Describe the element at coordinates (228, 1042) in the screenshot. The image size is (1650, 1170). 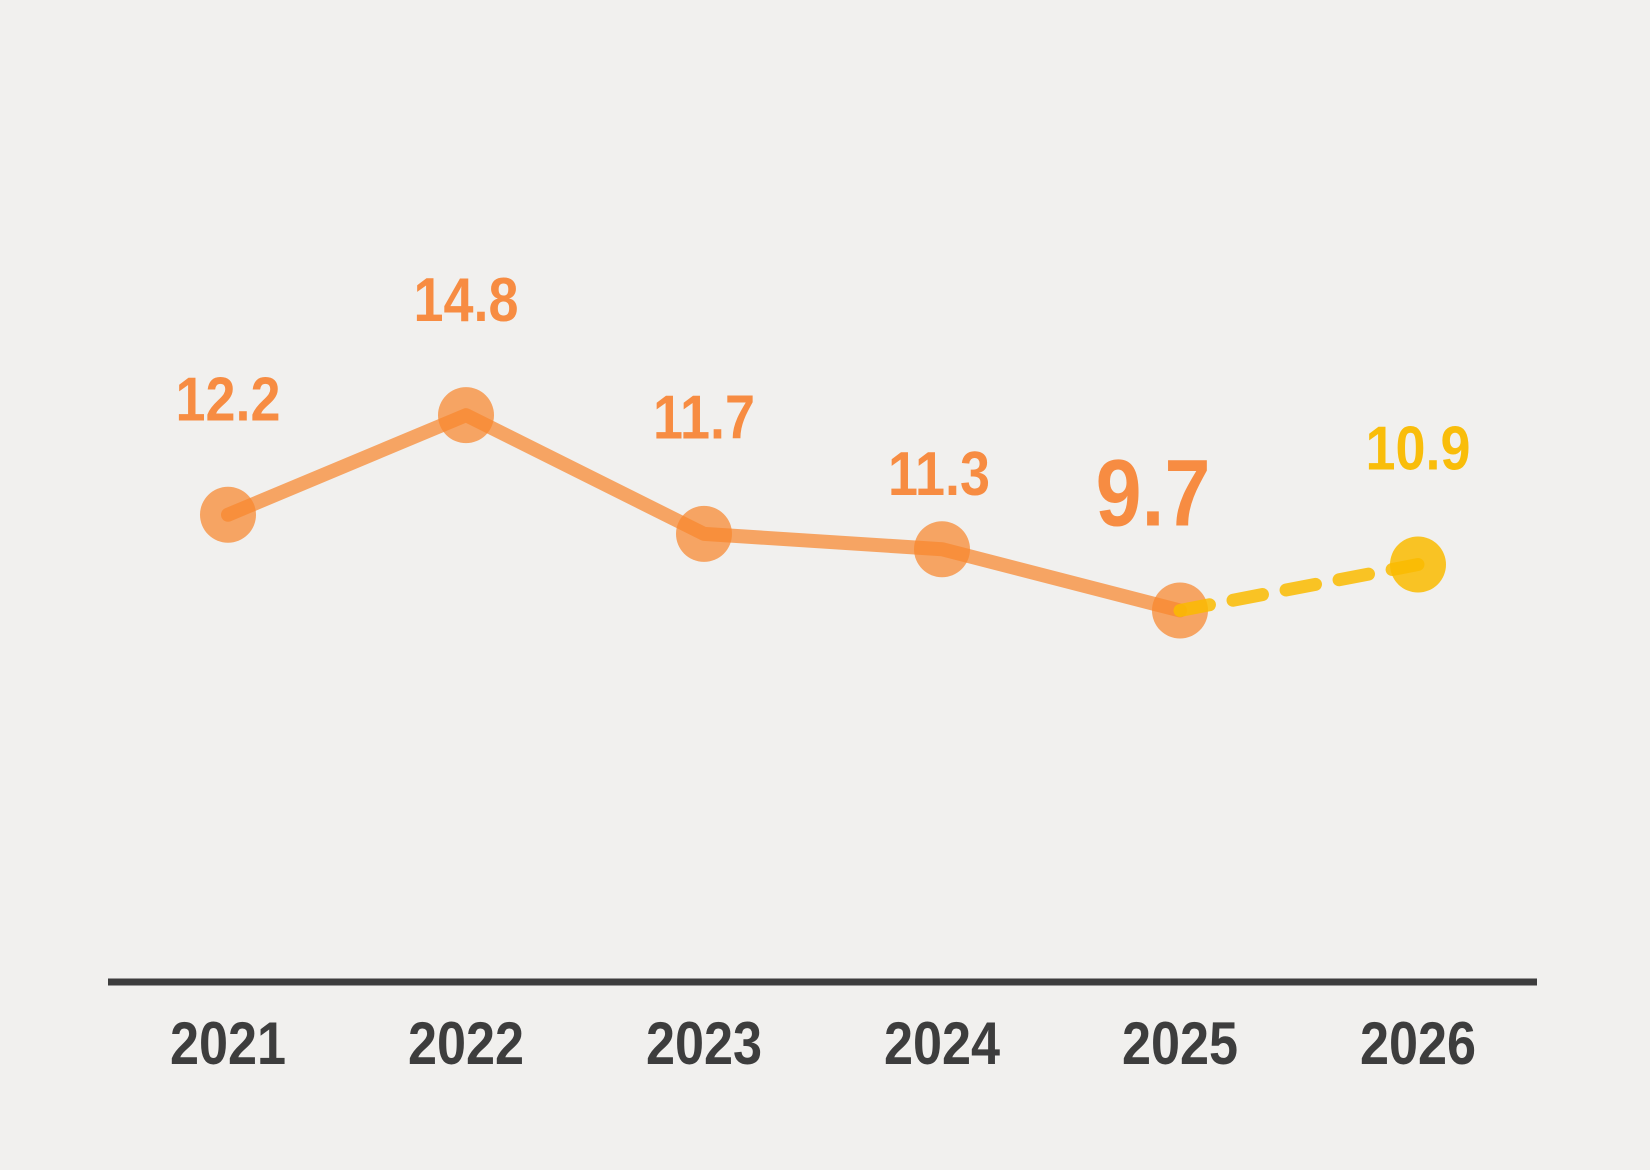
I see `x-tick-label-2021: 2021` at that location.